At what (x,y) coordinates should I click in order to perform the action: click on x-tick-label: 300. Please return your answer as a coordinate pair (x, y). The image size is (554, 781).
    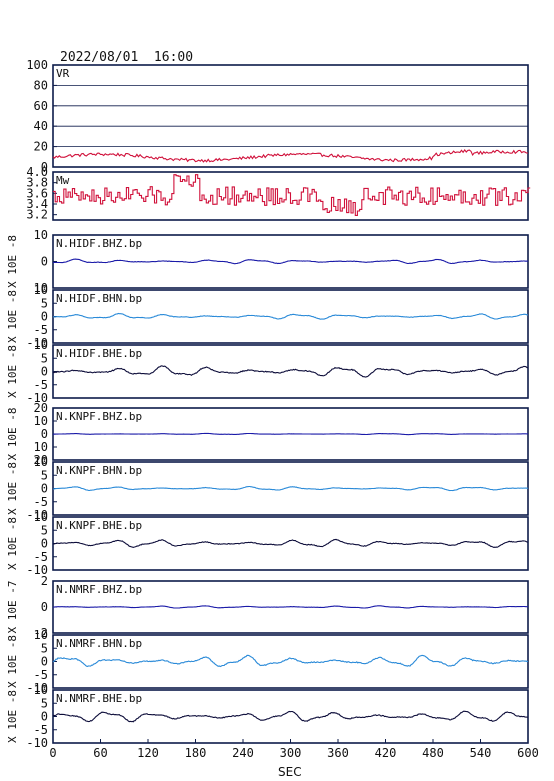
    Looking at the image, I should click on (291, 753).